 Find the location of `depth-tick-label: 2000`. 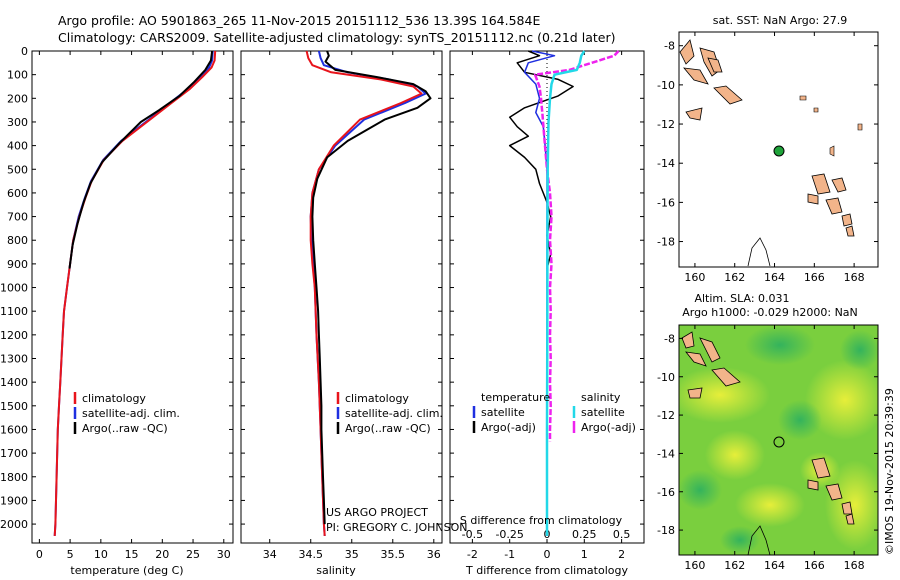

depth-tick-label: 2000 is located at coordinates (14, 524).